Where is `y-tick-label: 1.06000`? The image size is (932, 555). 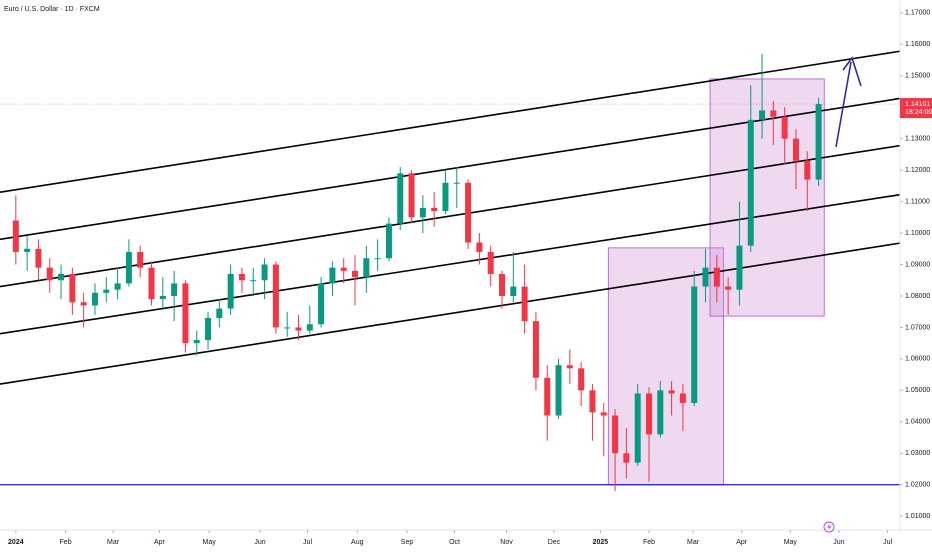
y-tick-label: 1.06000 is located at coordinates (917, 359).